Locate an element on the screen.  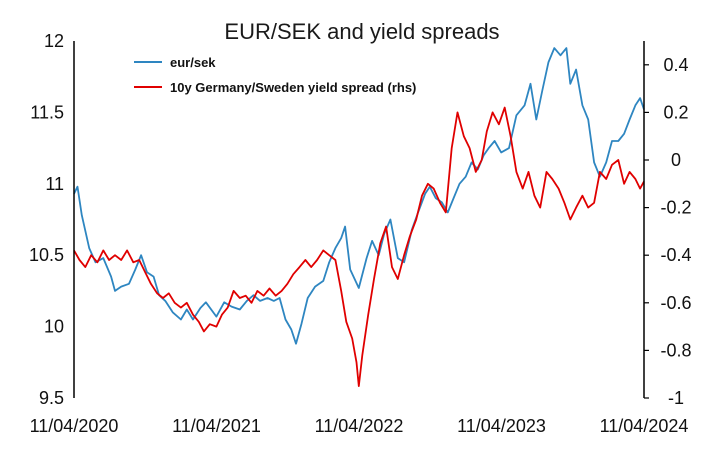
left-axis-ticks: 9.5 10 10.5 11 11.5 12 is located at coordinates (46, 219).